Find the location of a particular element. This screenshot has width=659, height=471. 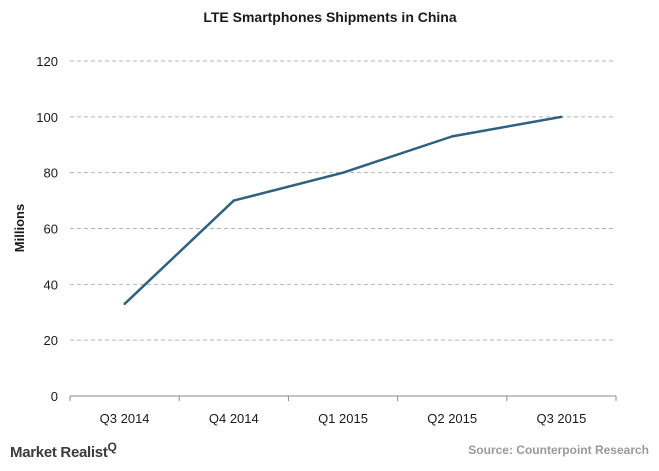

source-note: Source: Counterpoint Research is located at coordinates (558, 450).